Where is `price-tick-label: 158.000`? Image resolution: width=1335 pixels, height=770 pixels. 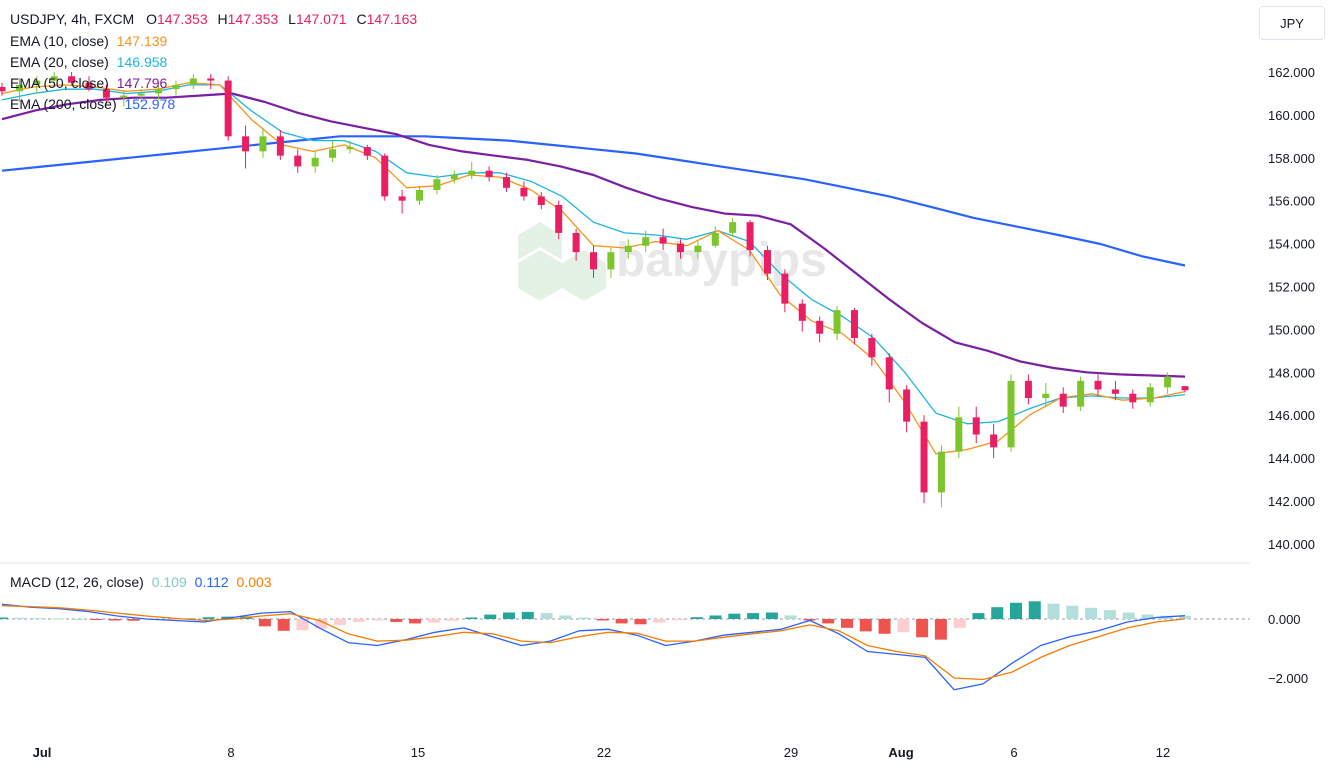
price-tick-label: 158.000 is located at coordinates (1291, 158).